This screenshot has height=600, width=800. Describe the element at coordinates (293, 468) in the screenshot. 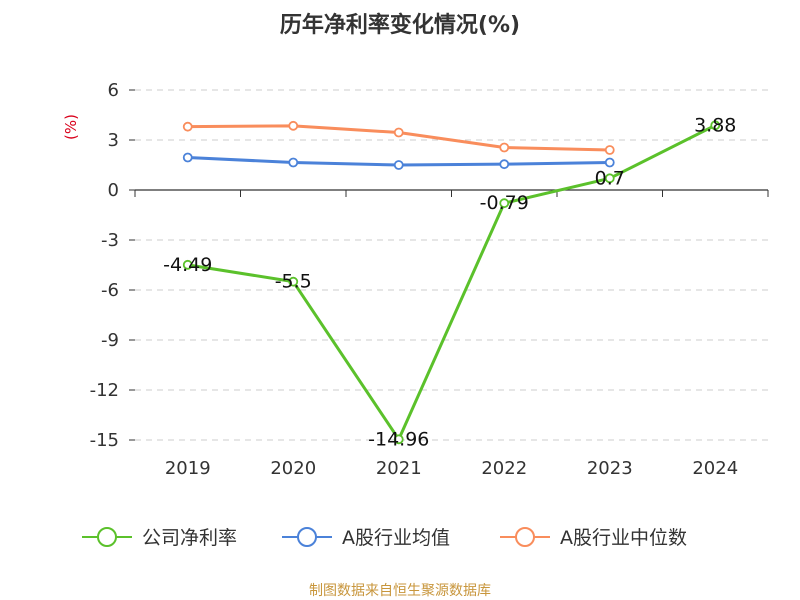

I see `x-tick-label: 2020` at that location.